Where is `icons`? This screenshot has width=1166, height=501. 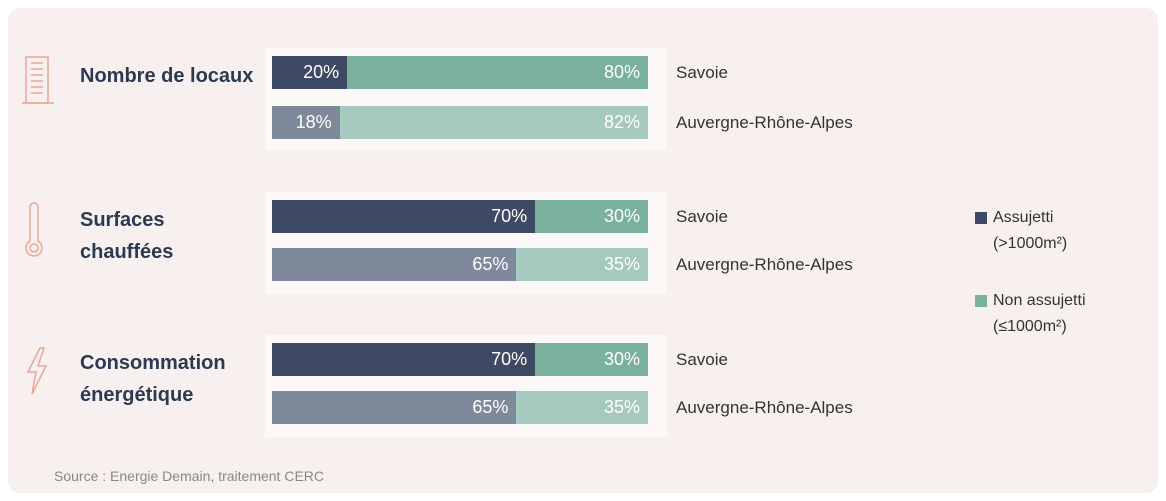
icons is located at coordinates (38, 225).